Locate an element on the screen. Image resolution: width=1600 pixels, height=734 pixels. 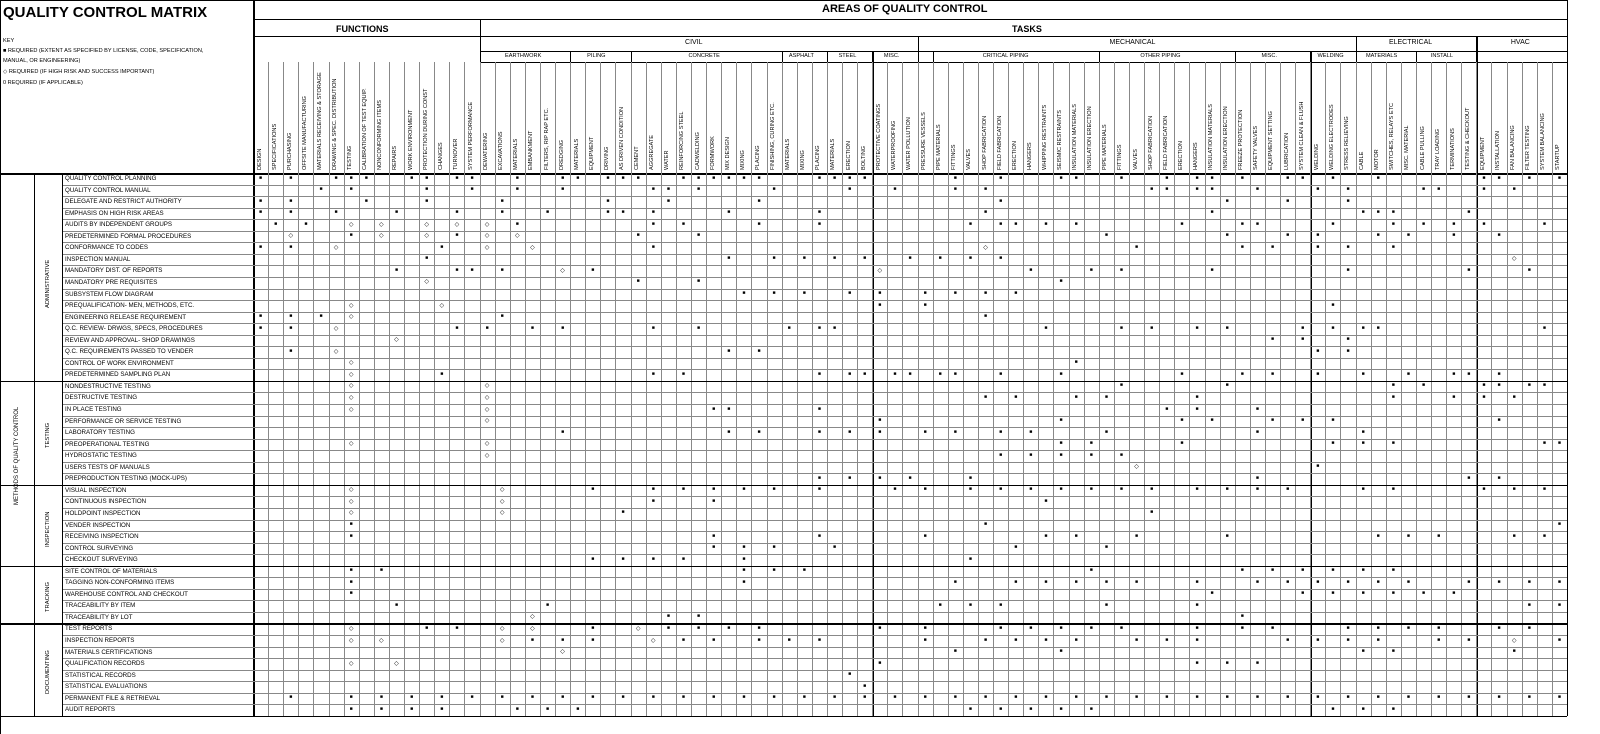
section-label: INSPECTION is located at coordinates (48, 529).